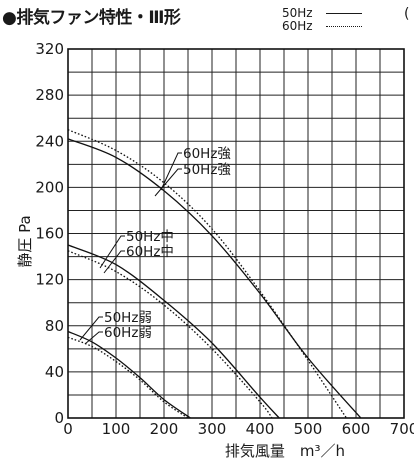 The width and height of the screenshot is (414, 462). Describe the element at coordinates (54, 326) in the screenshot. I see `y-tick-label: 80` at that location.